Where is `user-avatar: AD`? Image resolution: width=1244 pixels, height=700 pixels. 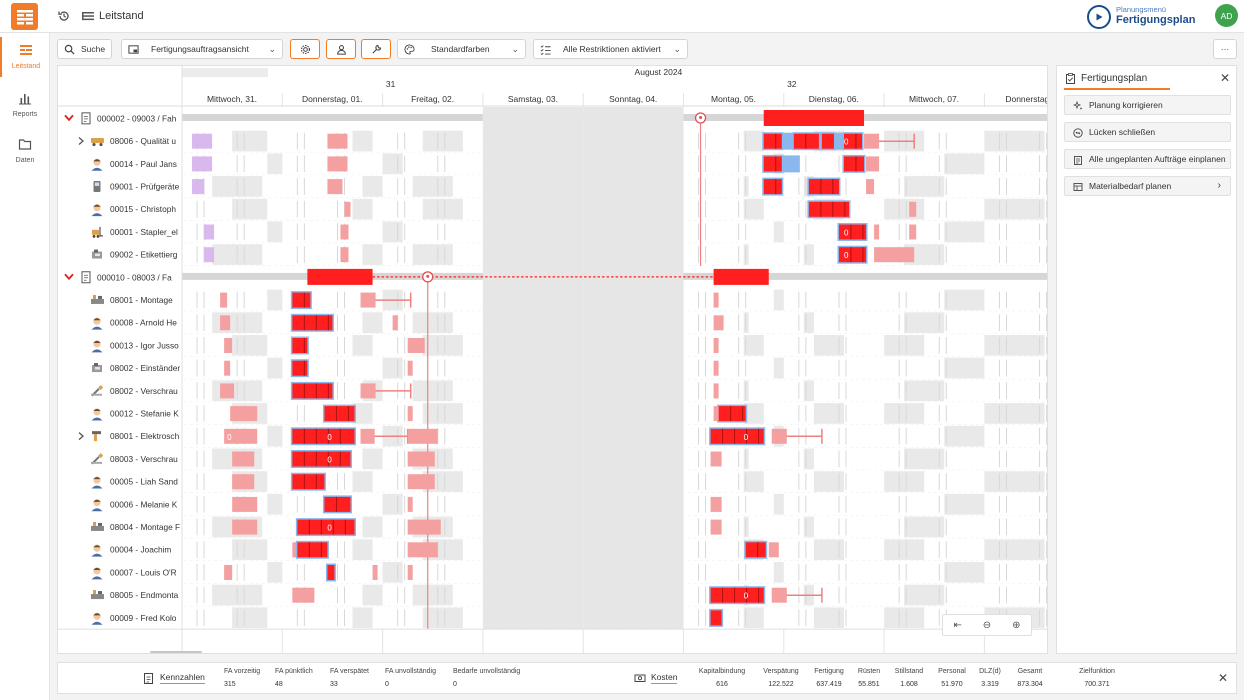
user-avatar: AD is located at coordinates (1226, 15).